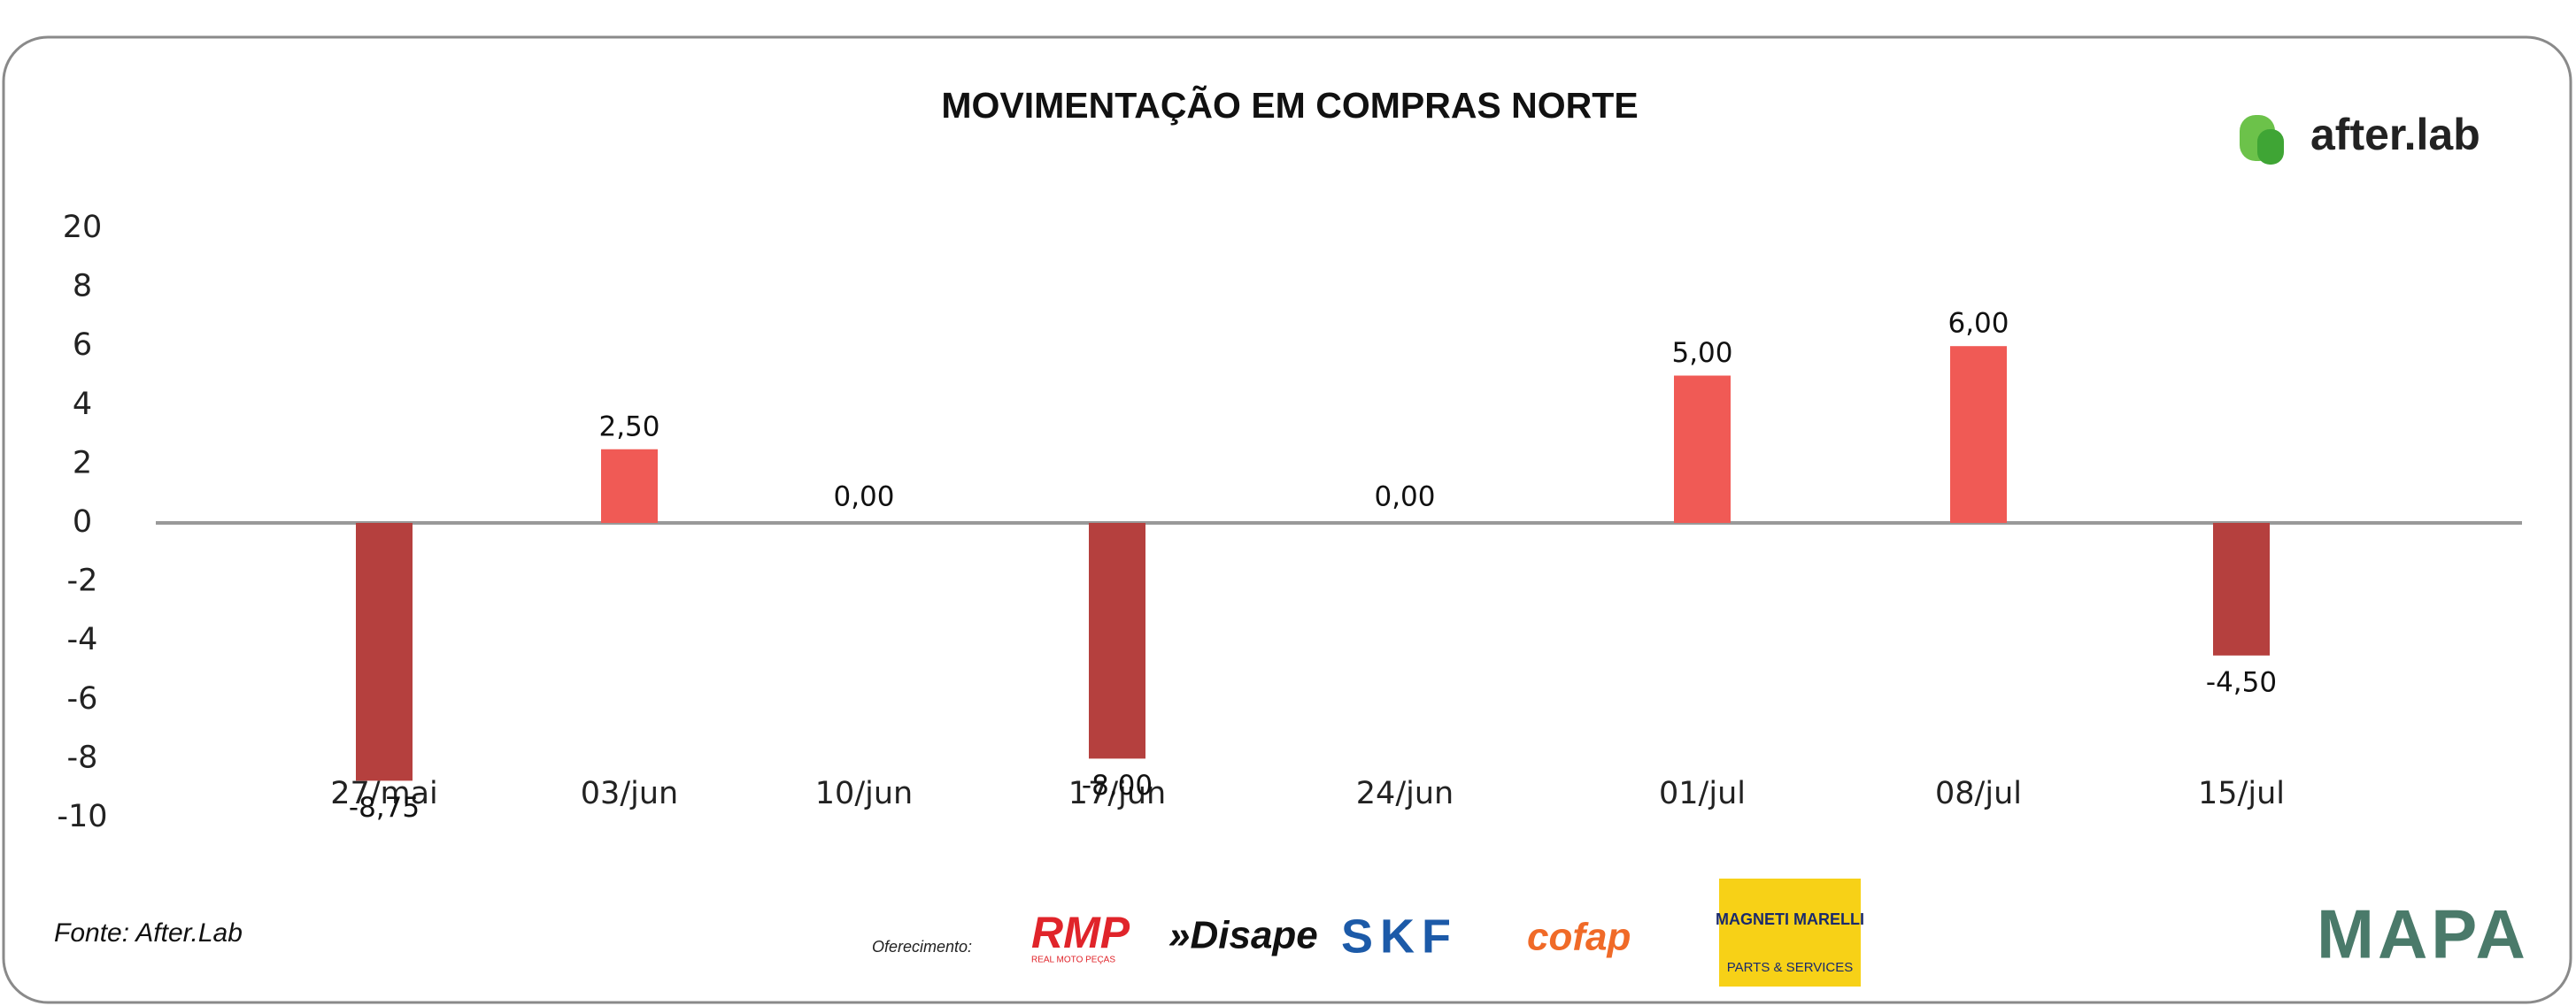  I want to click on y-tick-label: -10, so click(82, 816).